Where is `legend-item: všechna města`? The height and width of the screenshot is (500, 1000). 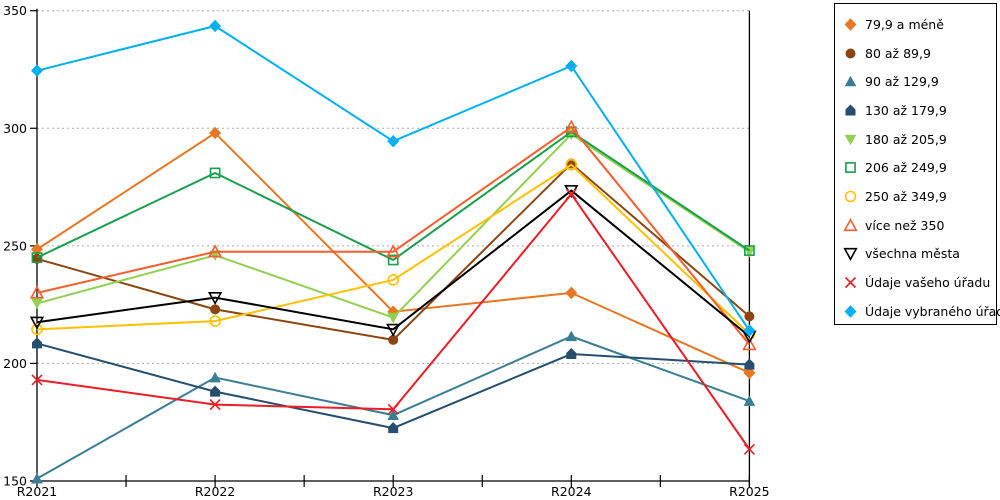
legend-item: všechna města is located at coordinates (915, 254).